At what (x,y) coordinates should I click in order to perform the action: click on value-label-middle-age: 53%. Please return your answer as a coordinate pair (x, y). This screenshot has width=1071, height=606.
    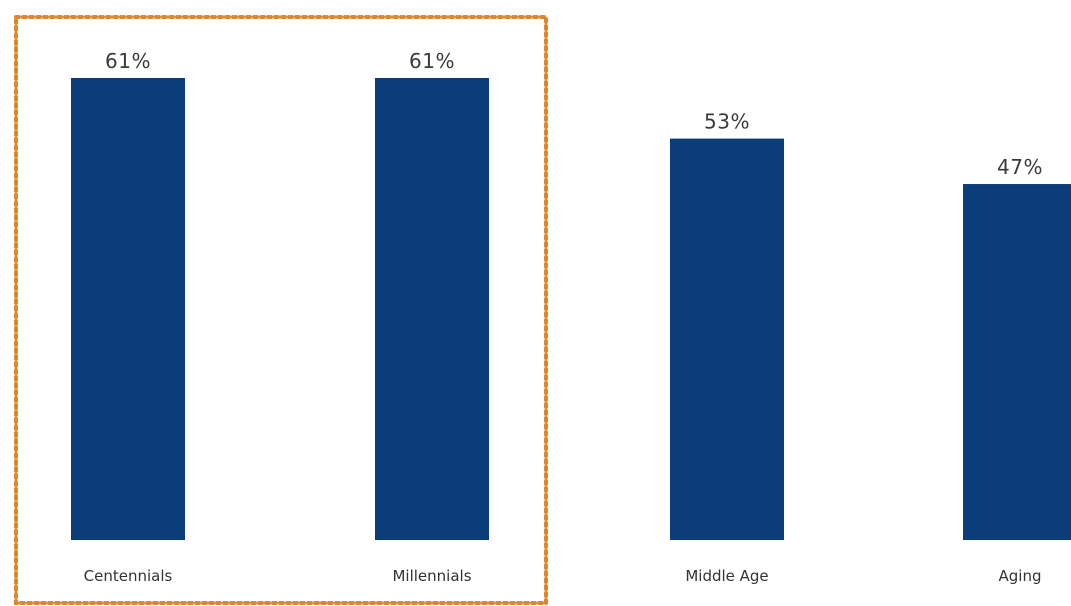
    Looking at the image, I should click on (727, 122).